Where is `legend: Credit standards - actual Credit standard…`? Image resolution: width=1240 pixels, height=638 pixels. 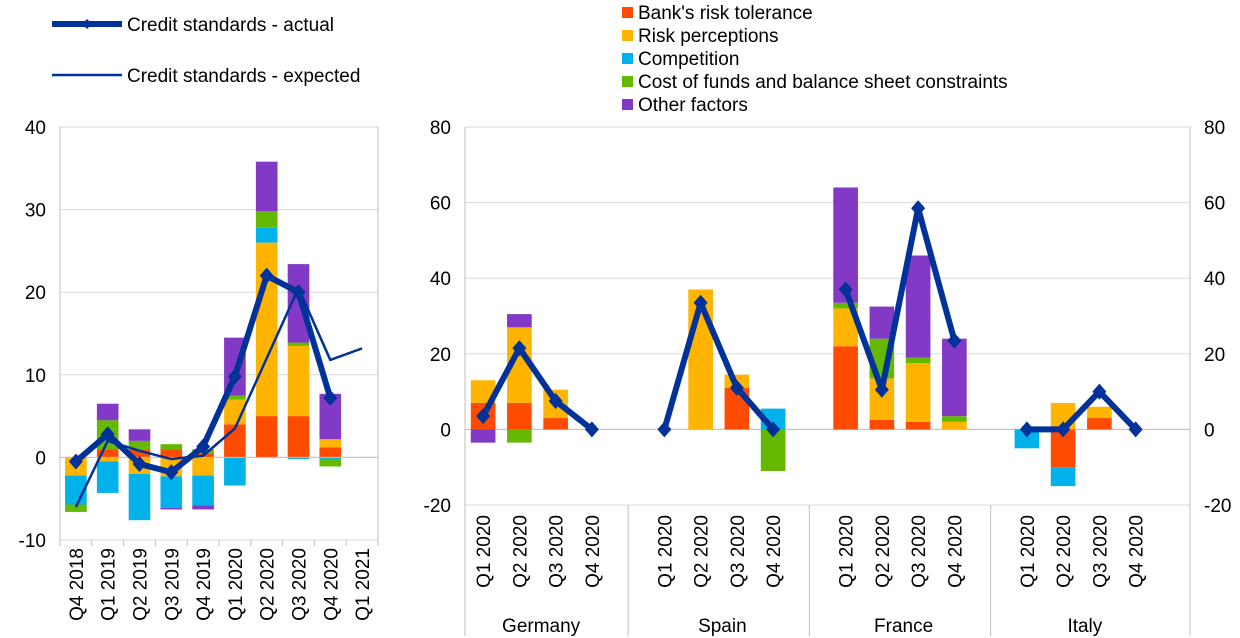 legend: Credit standards - actual Credit standard… is located at coordinates (530, 59).